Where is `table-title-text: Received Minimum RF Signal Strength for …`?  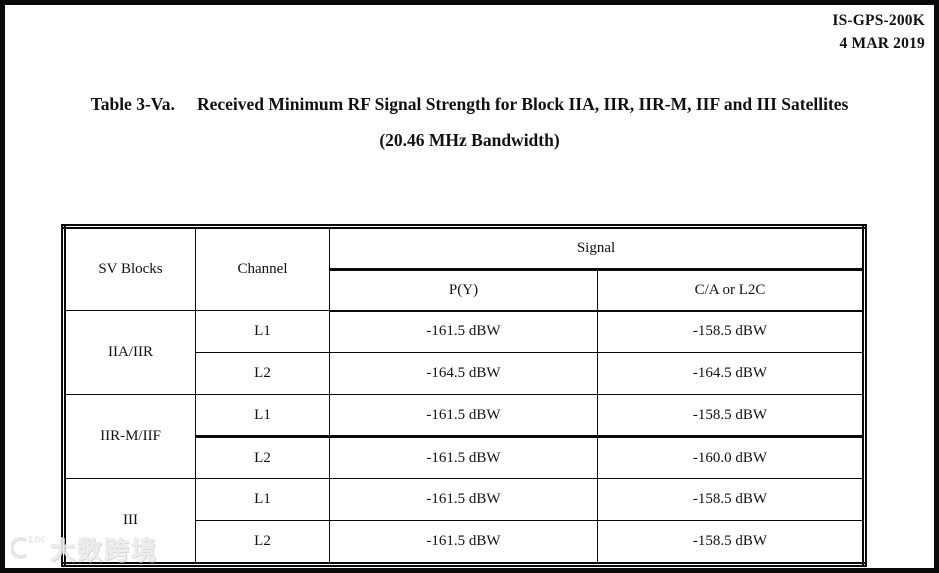 table-title-text: Received Minimum RF Signal Strength for … is located at coordinates (522, 104).